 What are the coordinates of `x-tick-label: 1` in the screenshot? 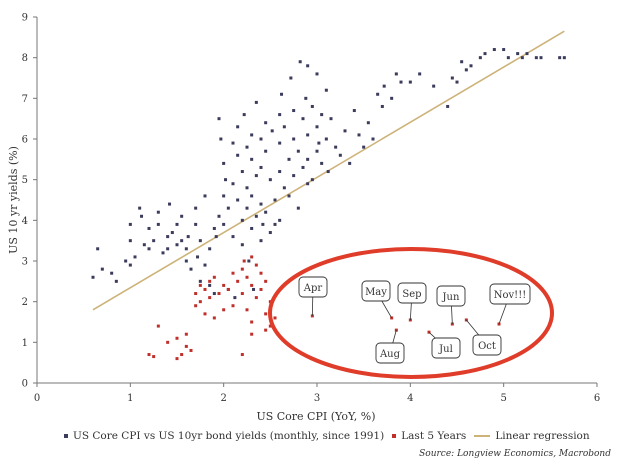 It's located at (130, 398).